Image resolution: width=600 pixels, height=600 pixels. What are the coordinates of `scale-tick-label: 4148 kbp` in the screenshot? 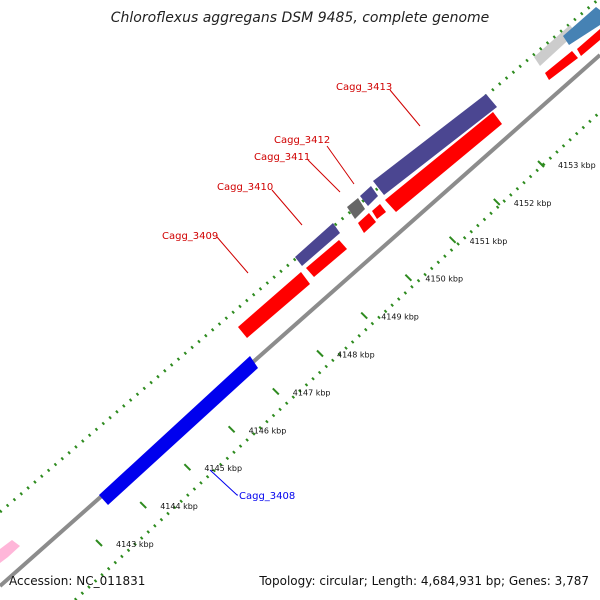 It's located at (356, 355).